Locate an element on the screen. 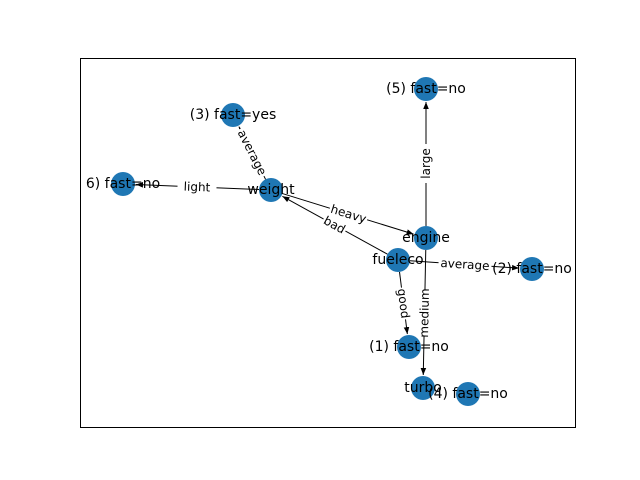  edge-label-group: medium is located at coordinates (424, 313).